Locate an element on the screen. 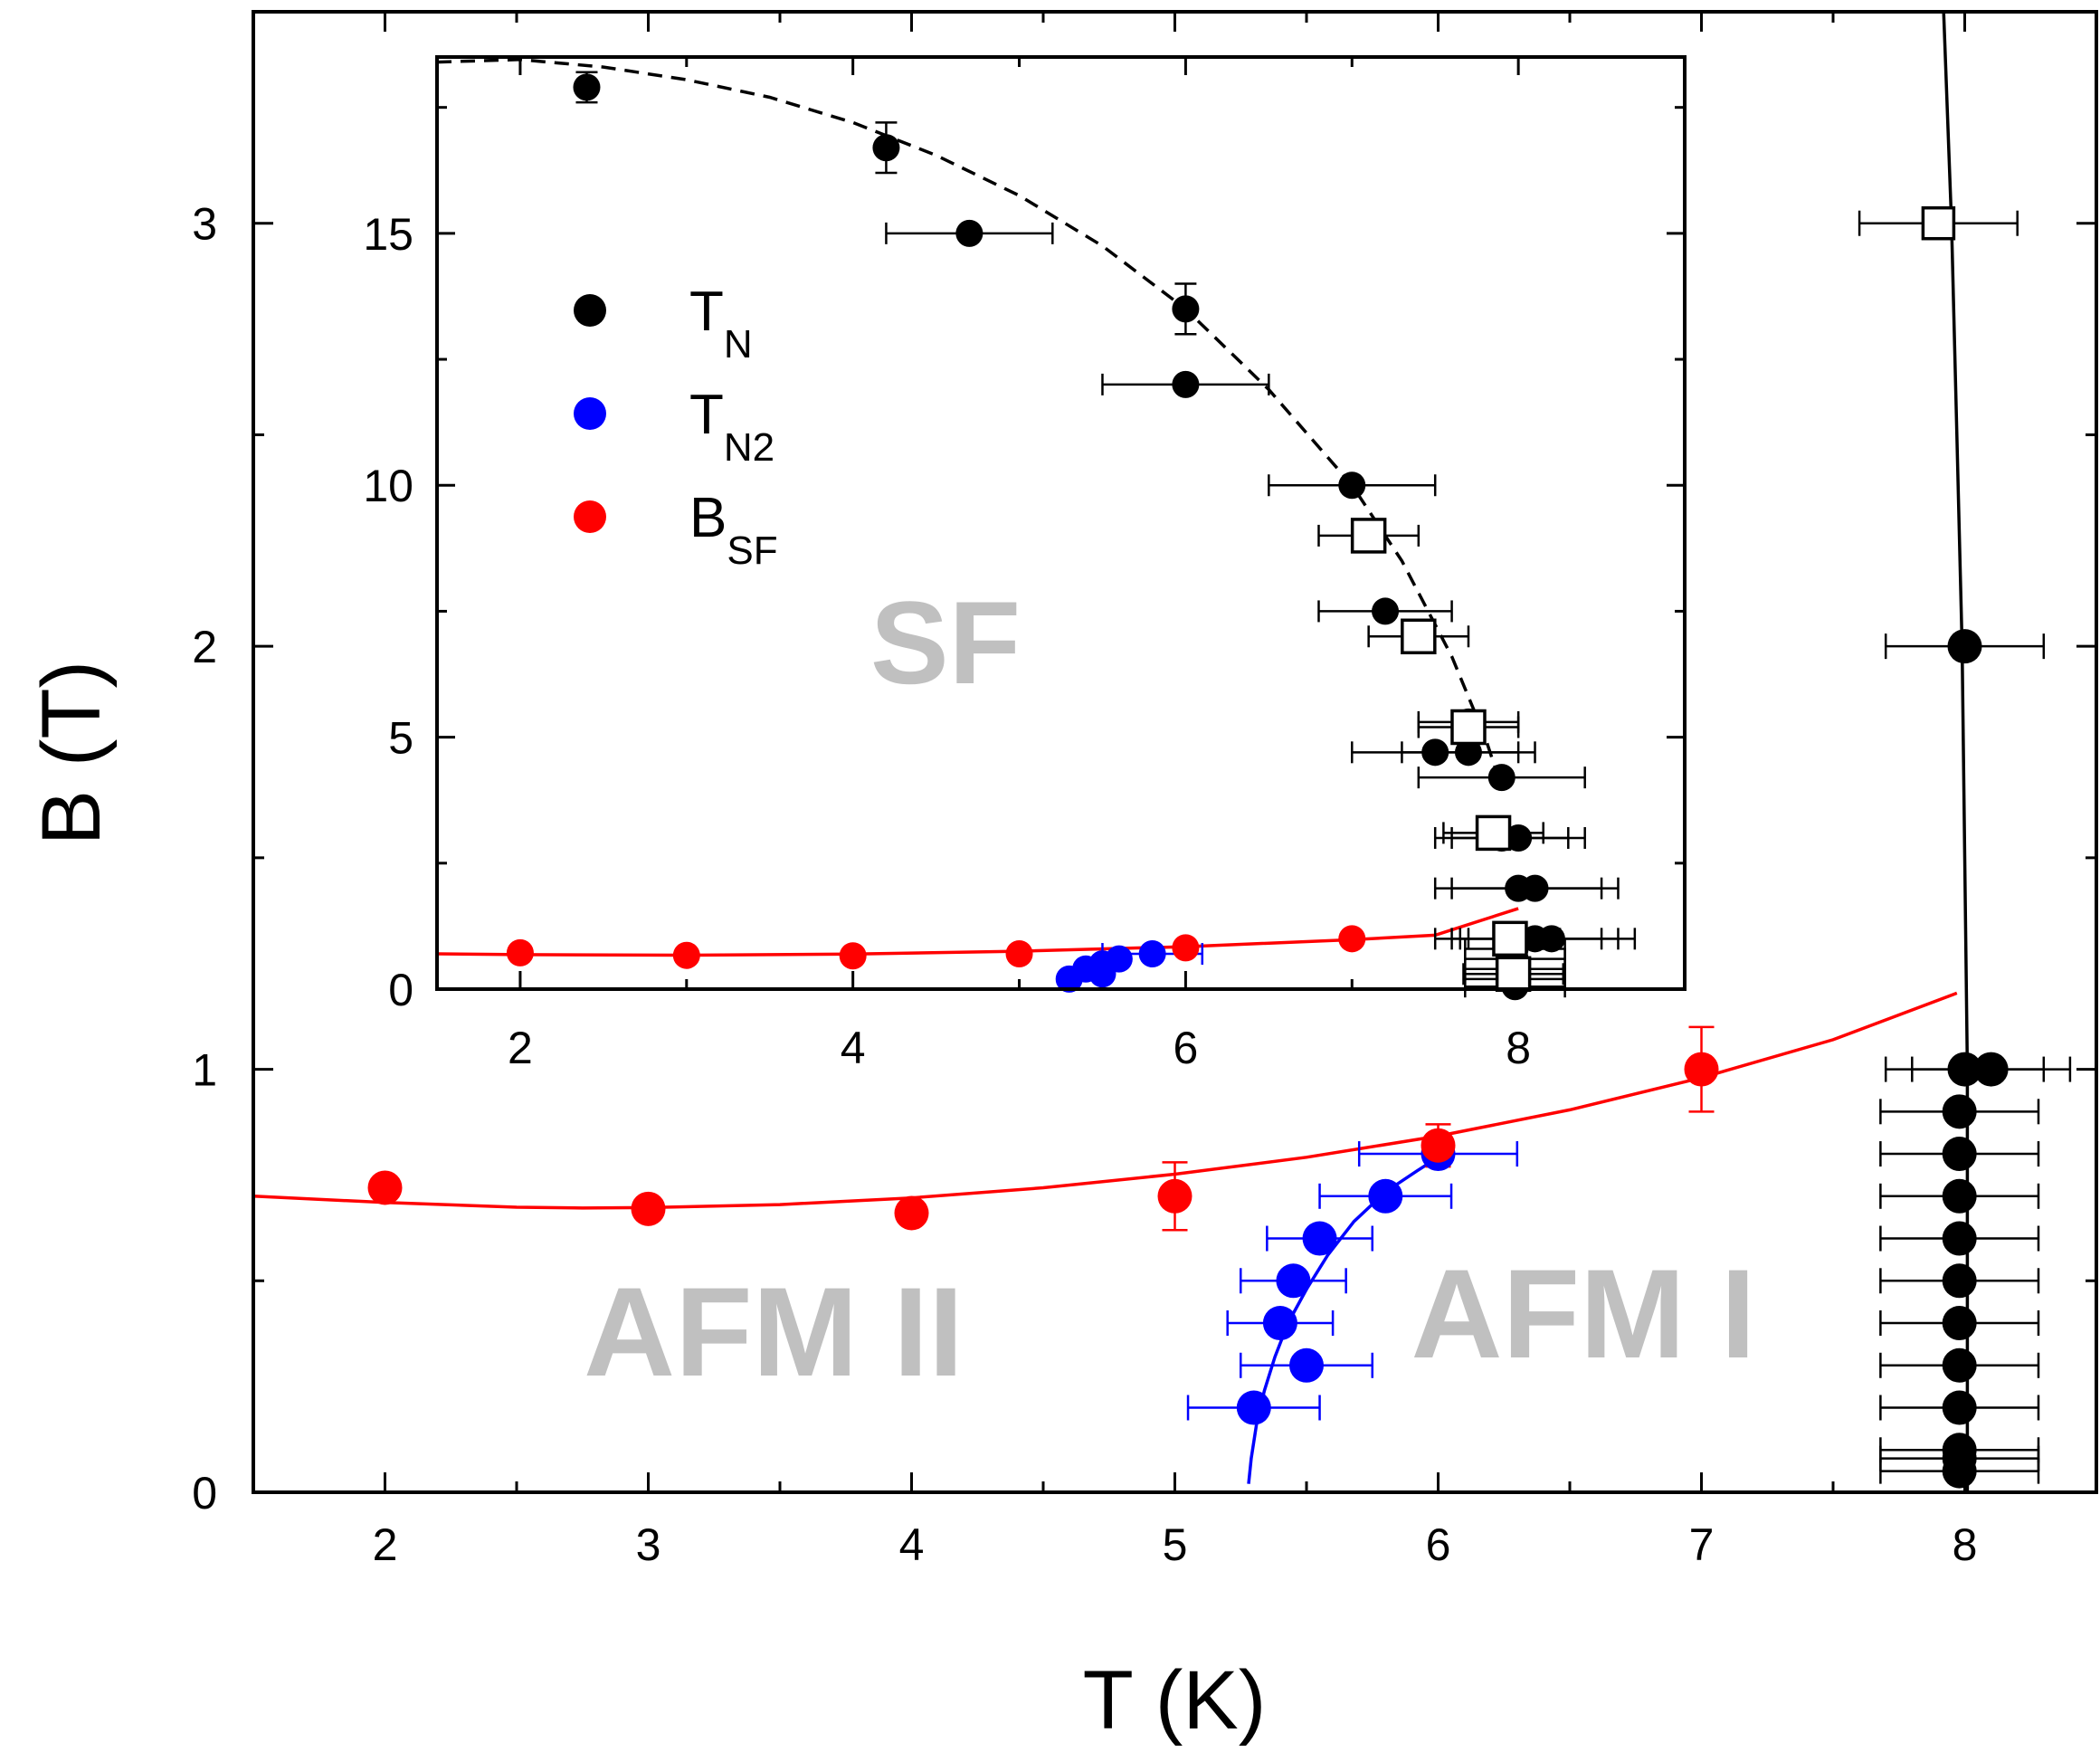 Image resolution: width=2100 pixels, height=1752 pixels. y-tick-label: 1 is located at coordinates (204, 1071).